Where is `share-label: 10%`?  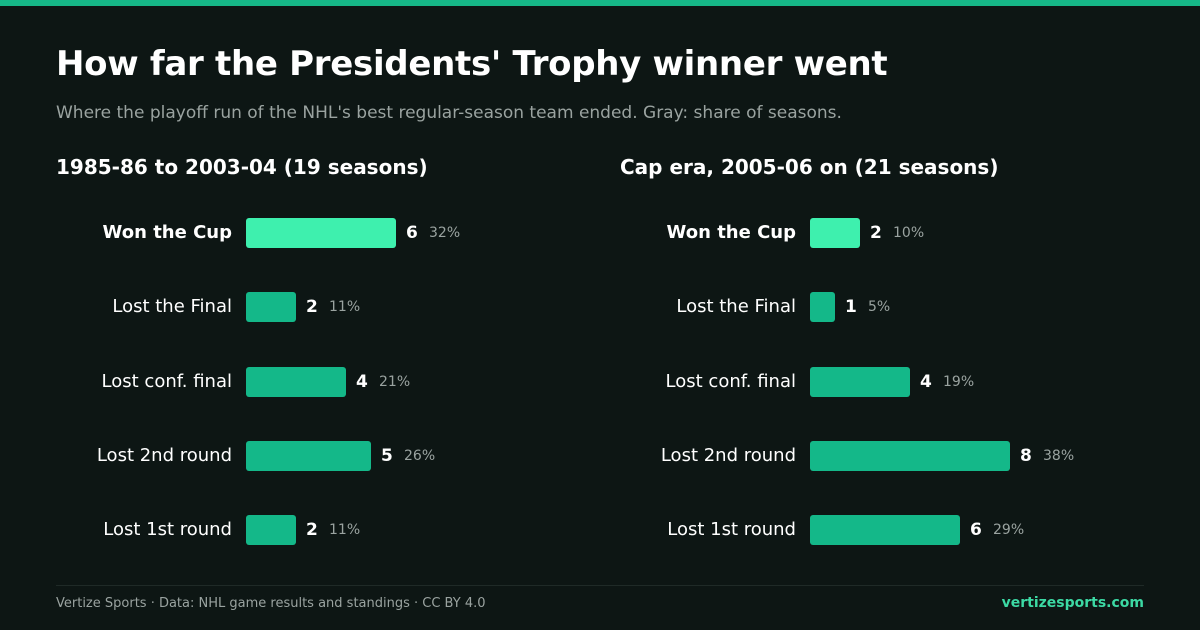
share-label: 10% is located at coordinates (909, 233).